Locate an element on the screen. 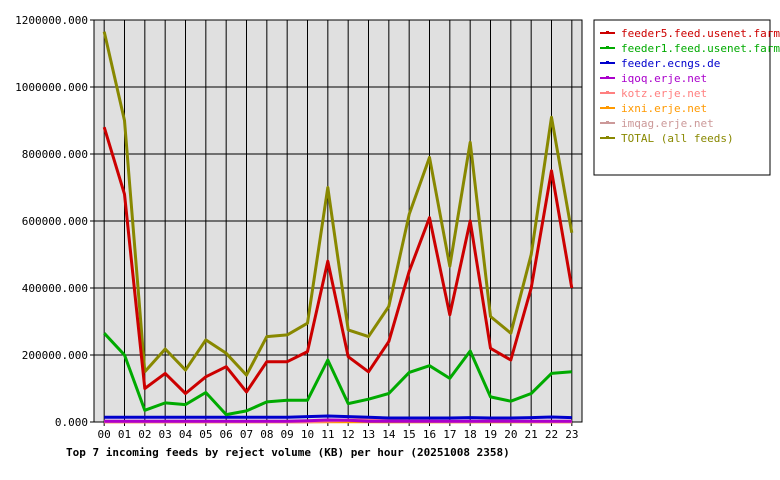 The image size is (780, 480). legend-label: kotz.erje.net is located at coordinates (664, 93).